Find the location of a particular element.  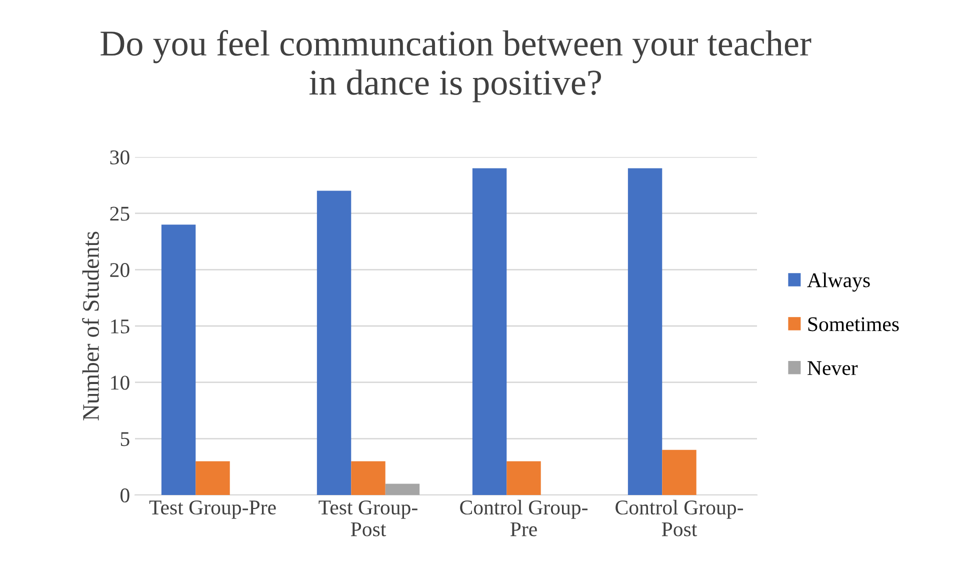

legend-label: Sometimes is located at coordinates (853, 324).